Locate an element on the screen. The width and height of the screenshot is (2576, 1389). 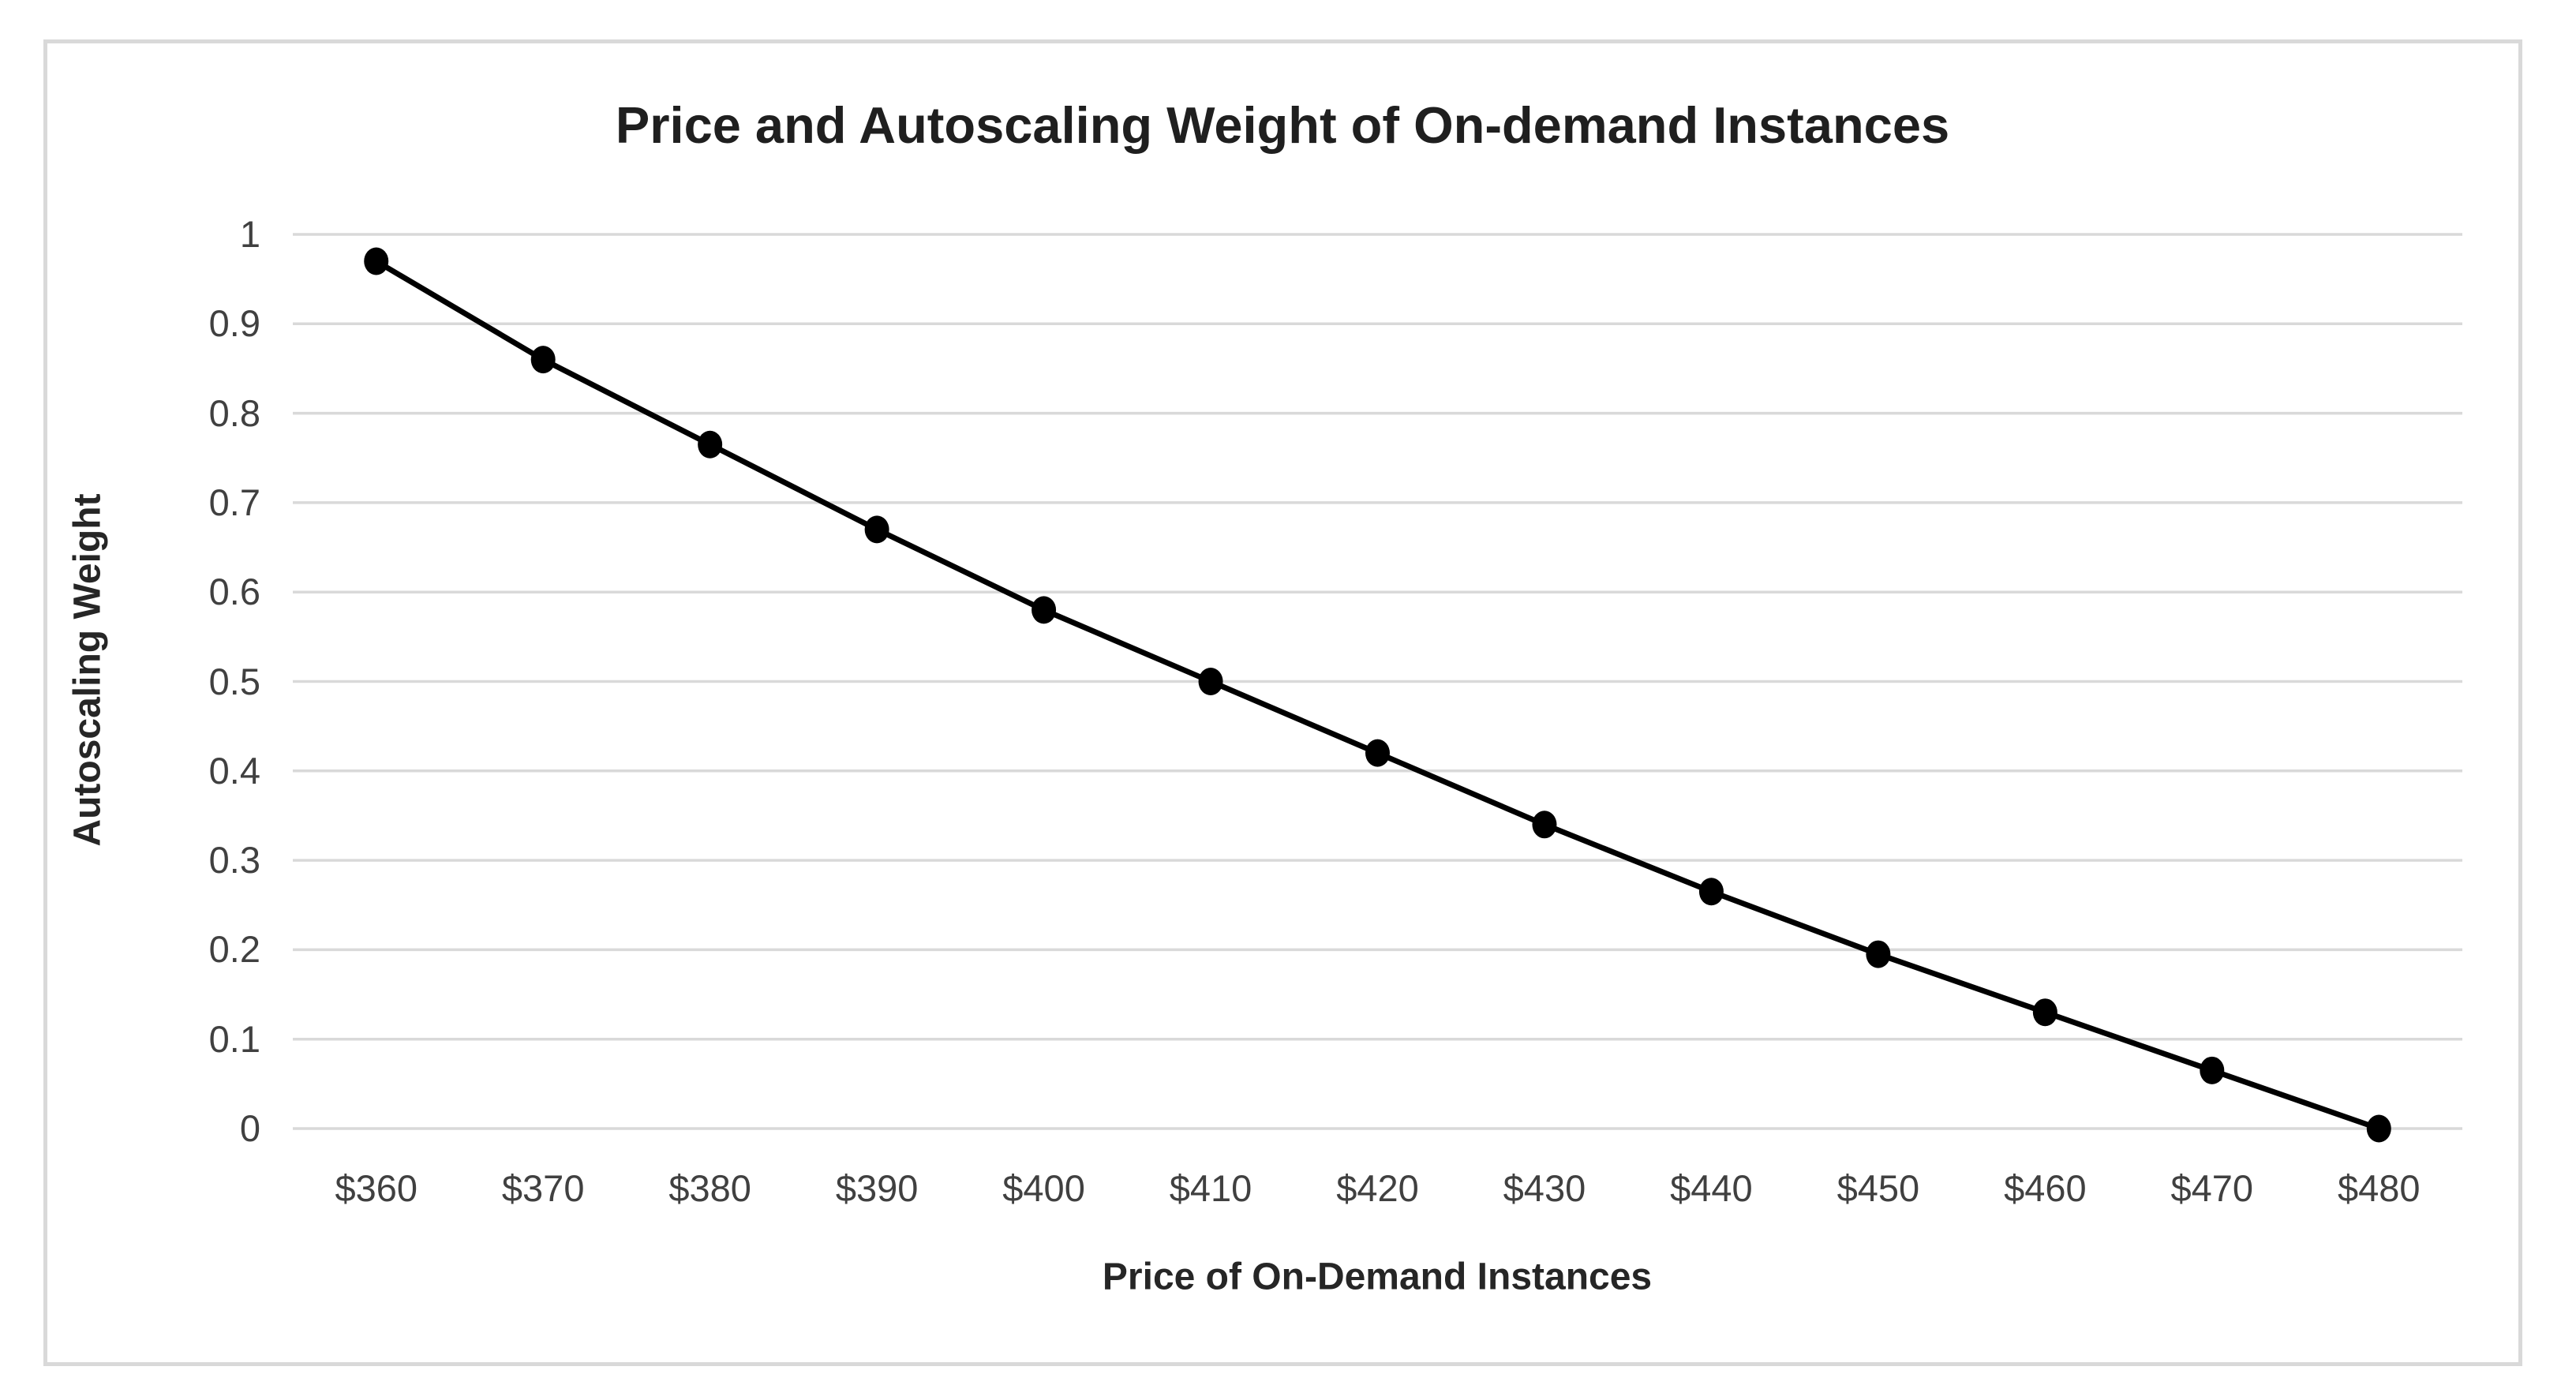
x-axis-title: Price of On-Demand Instances is located at coordinates (1377, 1277).